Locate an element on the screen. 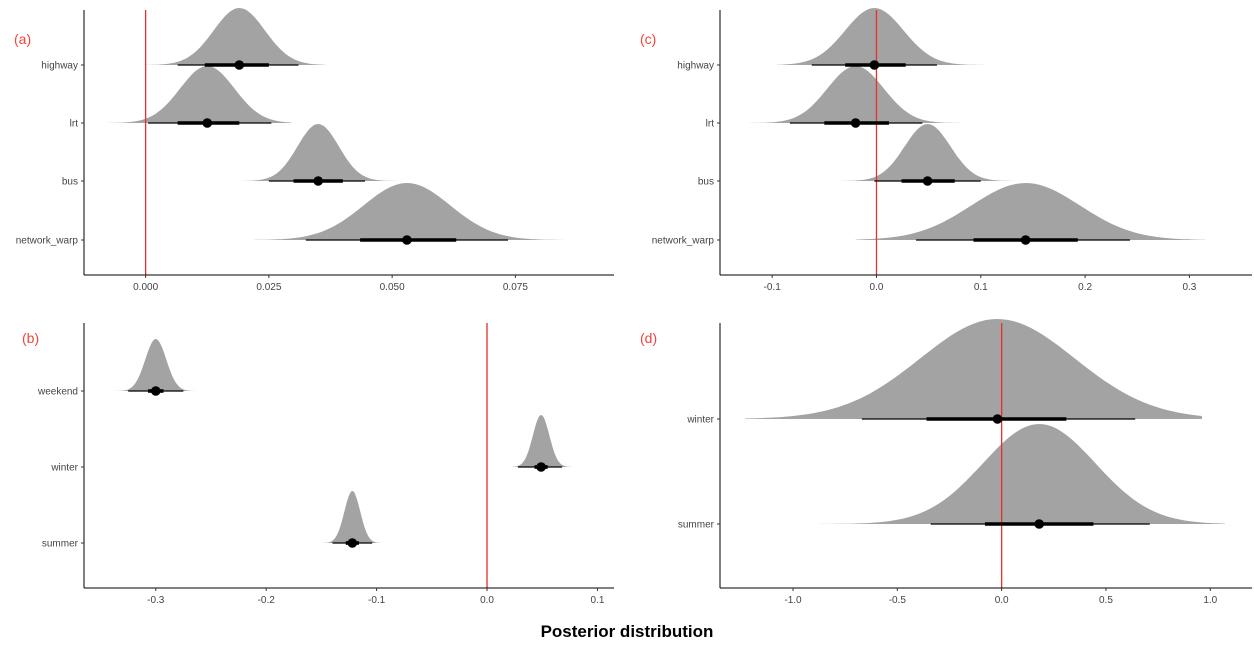  y-tick-label: weekend is located at coordinates (57, 392).